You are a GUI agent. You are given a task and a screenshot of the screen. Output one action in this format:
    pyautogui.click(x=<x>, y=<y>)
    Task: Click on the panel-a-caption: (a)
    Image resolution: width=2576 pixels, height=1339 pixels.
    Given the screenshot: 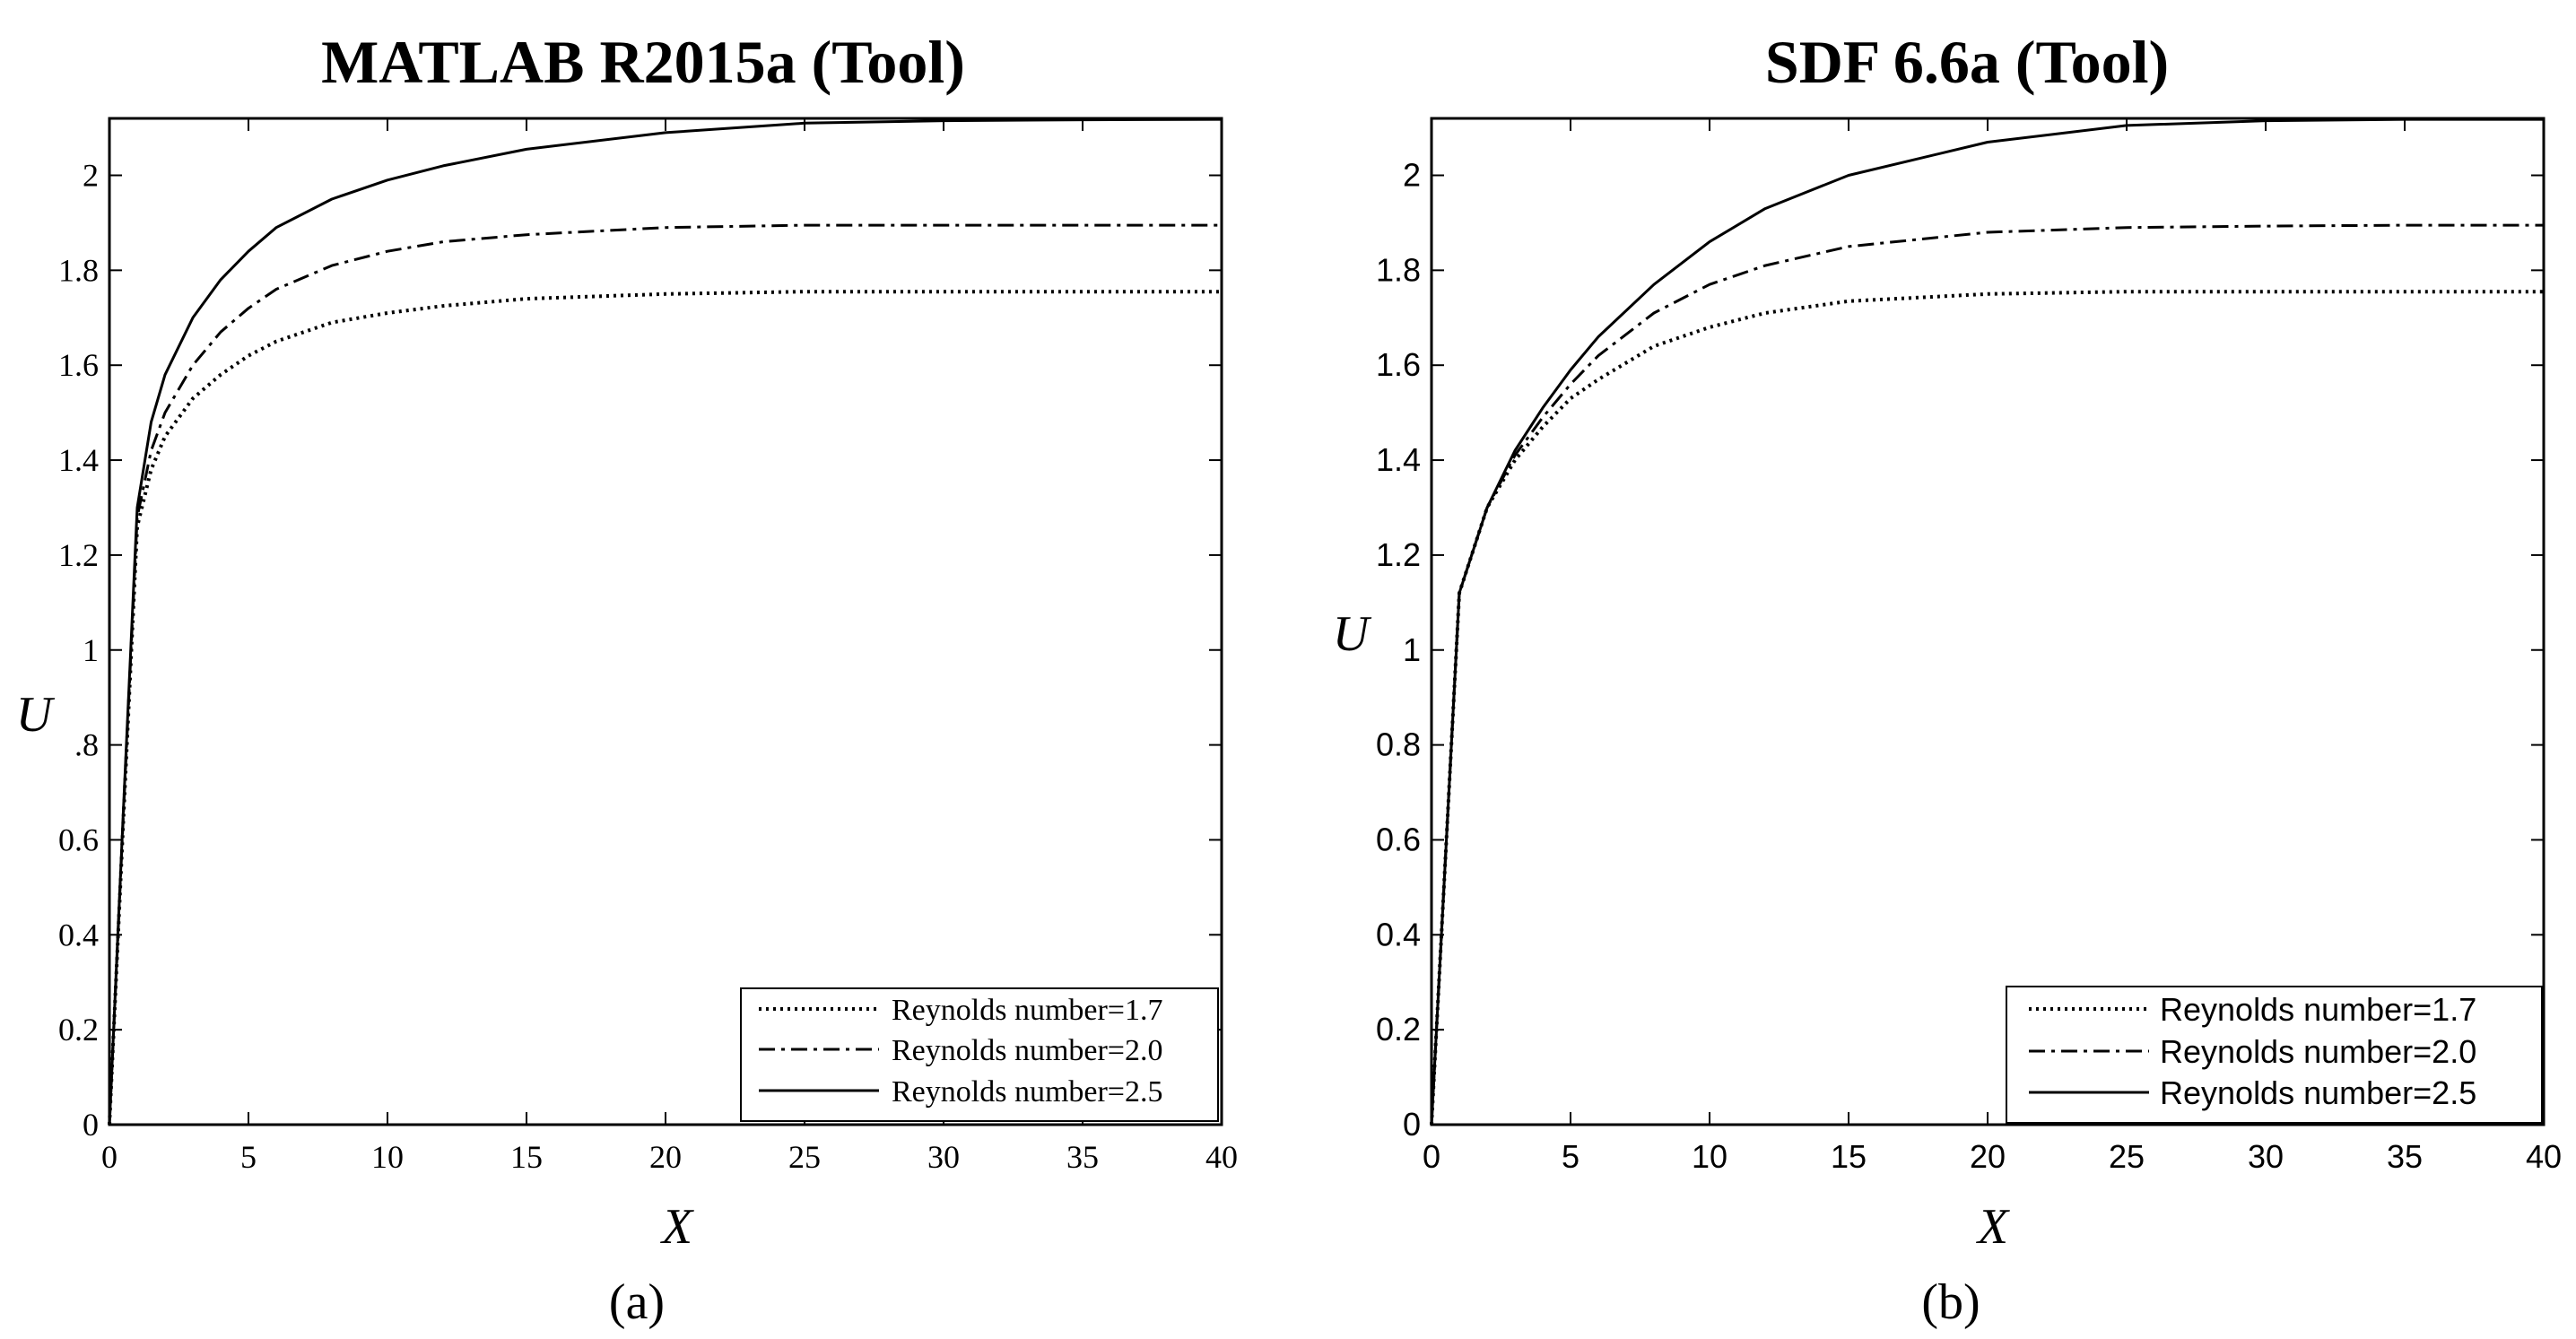 What is the action you would take?
    pyautogui.click(x=637, y=1302)
    